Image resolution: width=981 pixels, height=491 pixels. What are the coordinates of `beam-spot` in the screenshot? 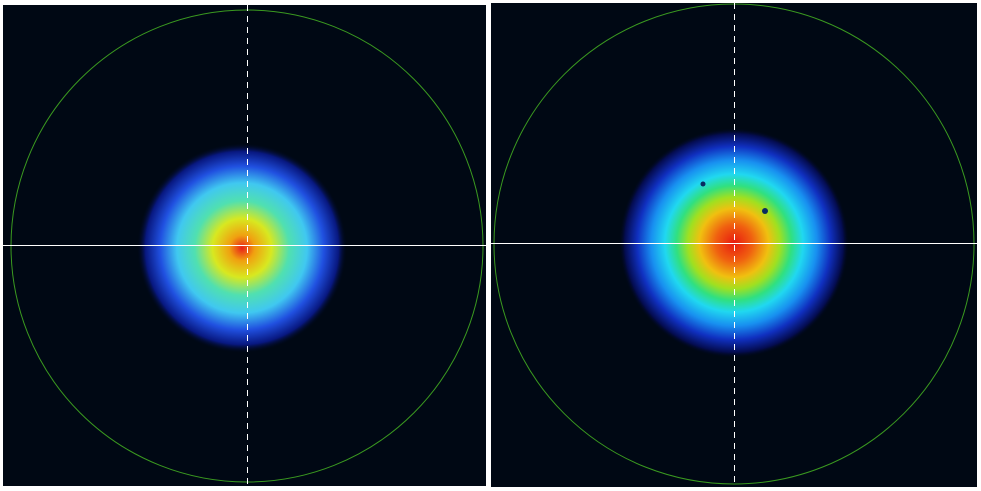 It's located at (242, 248).